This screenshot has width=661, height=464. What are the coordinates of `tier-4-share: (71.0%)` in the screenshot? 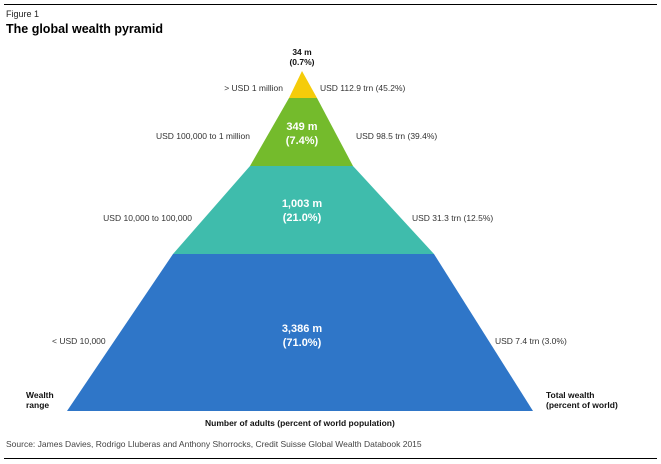 It's located at (302, 343).